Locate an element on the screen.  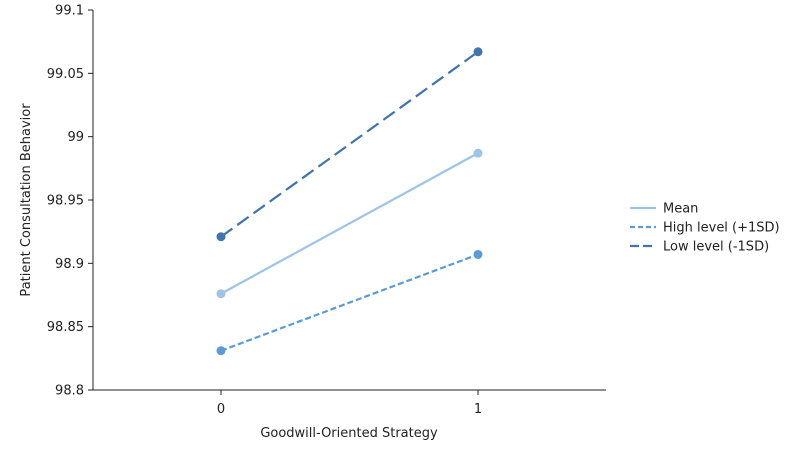
series-high-level-1sd is located at coordinates (349, 302).